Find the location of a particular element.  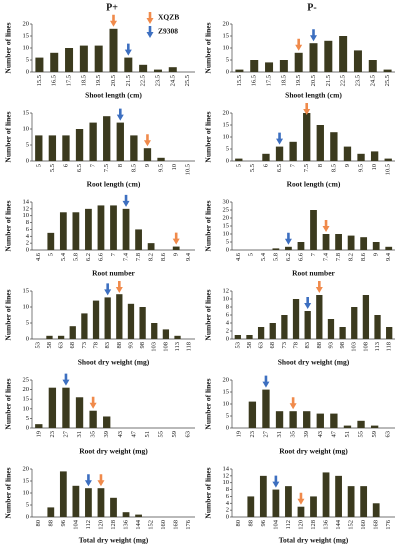

x-tick-label: 63 is located at coordinates (388, 434).